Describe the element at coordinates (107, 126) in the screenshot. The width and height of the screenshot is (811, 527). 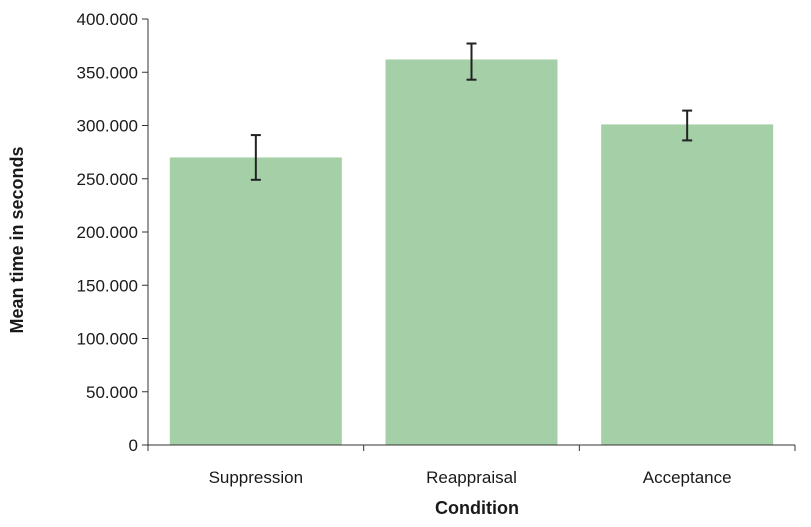
I see `y-tick-label: 300.000` at that location.